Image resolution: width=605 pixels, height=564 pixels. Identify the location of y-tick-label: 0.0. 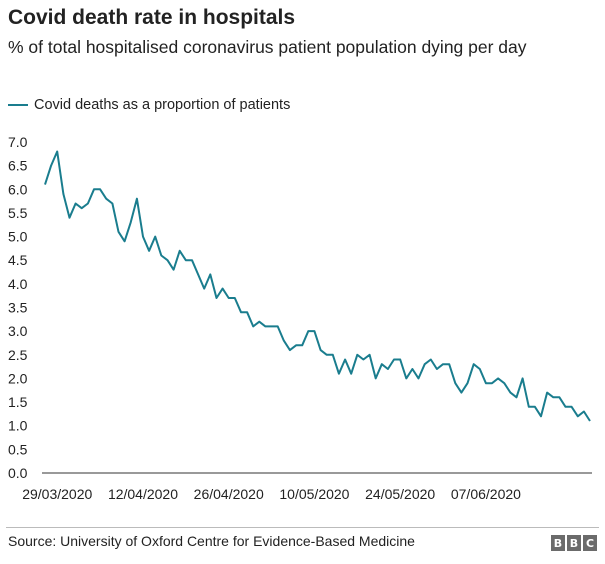
(18, 473).